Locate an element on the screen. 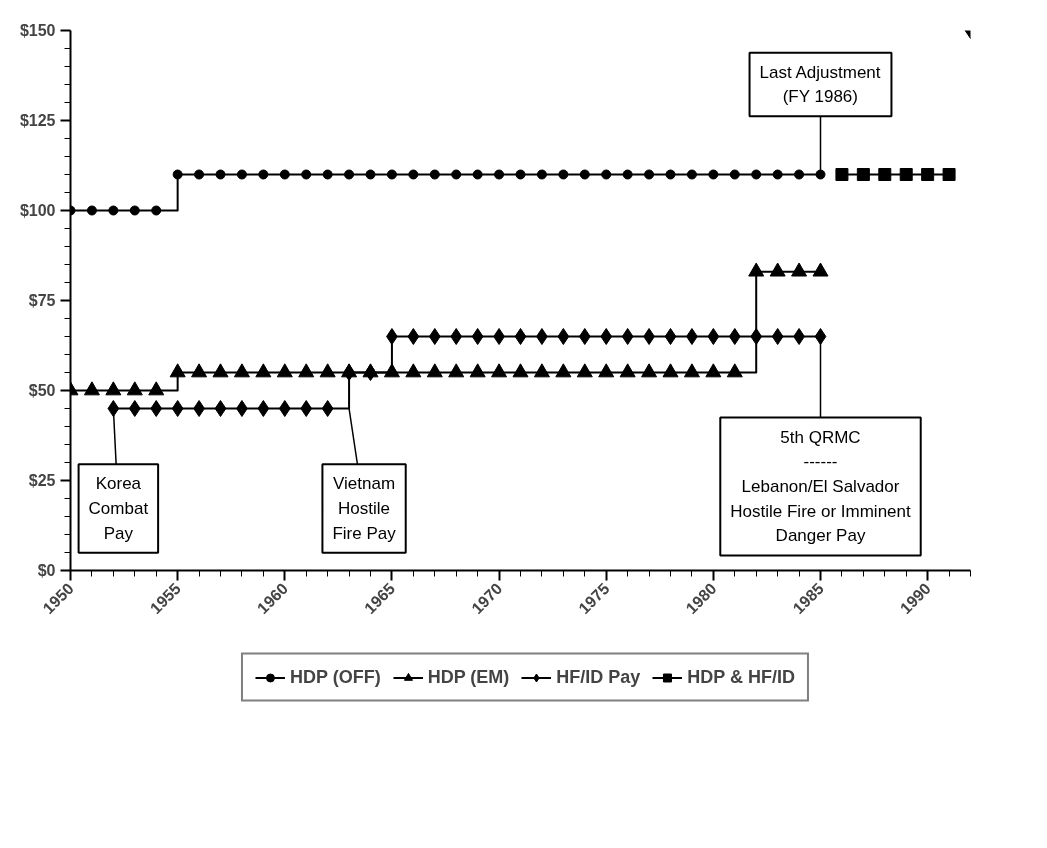 This screenshot has height=848, width=1047. y-tick-label: $0 is located at coordinates (46, 570).